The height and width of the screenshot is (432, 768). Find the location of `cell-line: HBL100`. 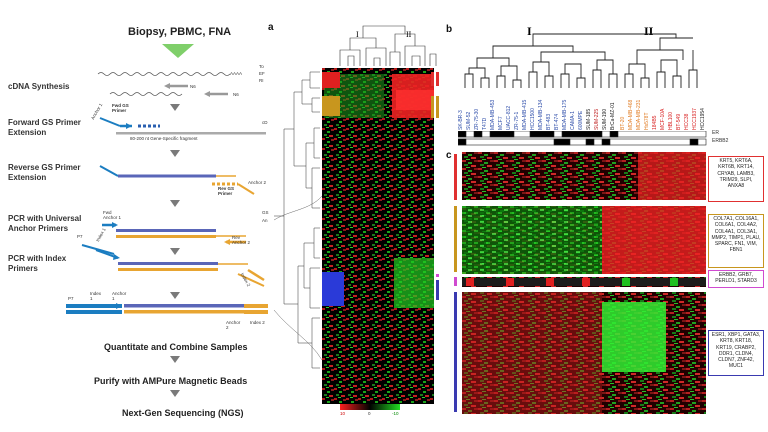

cell-line: HBL100 is located at coordinates (671, 120).